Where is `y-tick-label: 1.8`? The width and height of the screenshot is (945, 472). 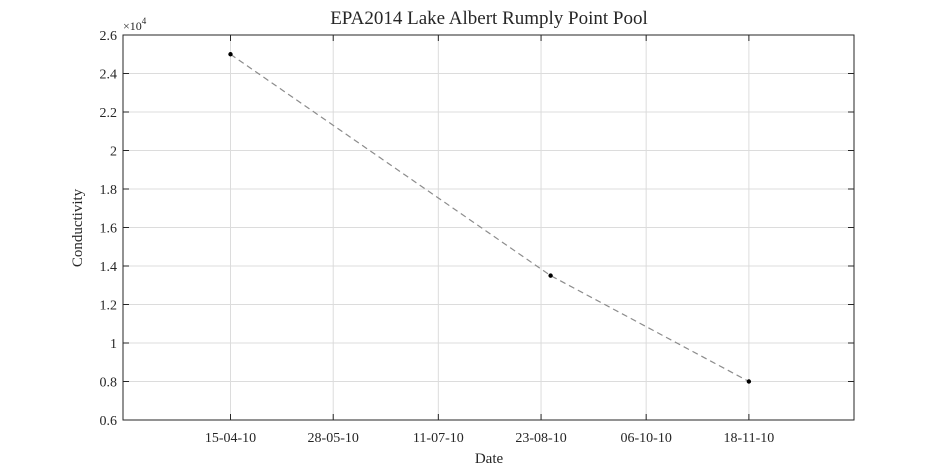 y-tick-label: 1.8 is located at coordinates (109, 190).